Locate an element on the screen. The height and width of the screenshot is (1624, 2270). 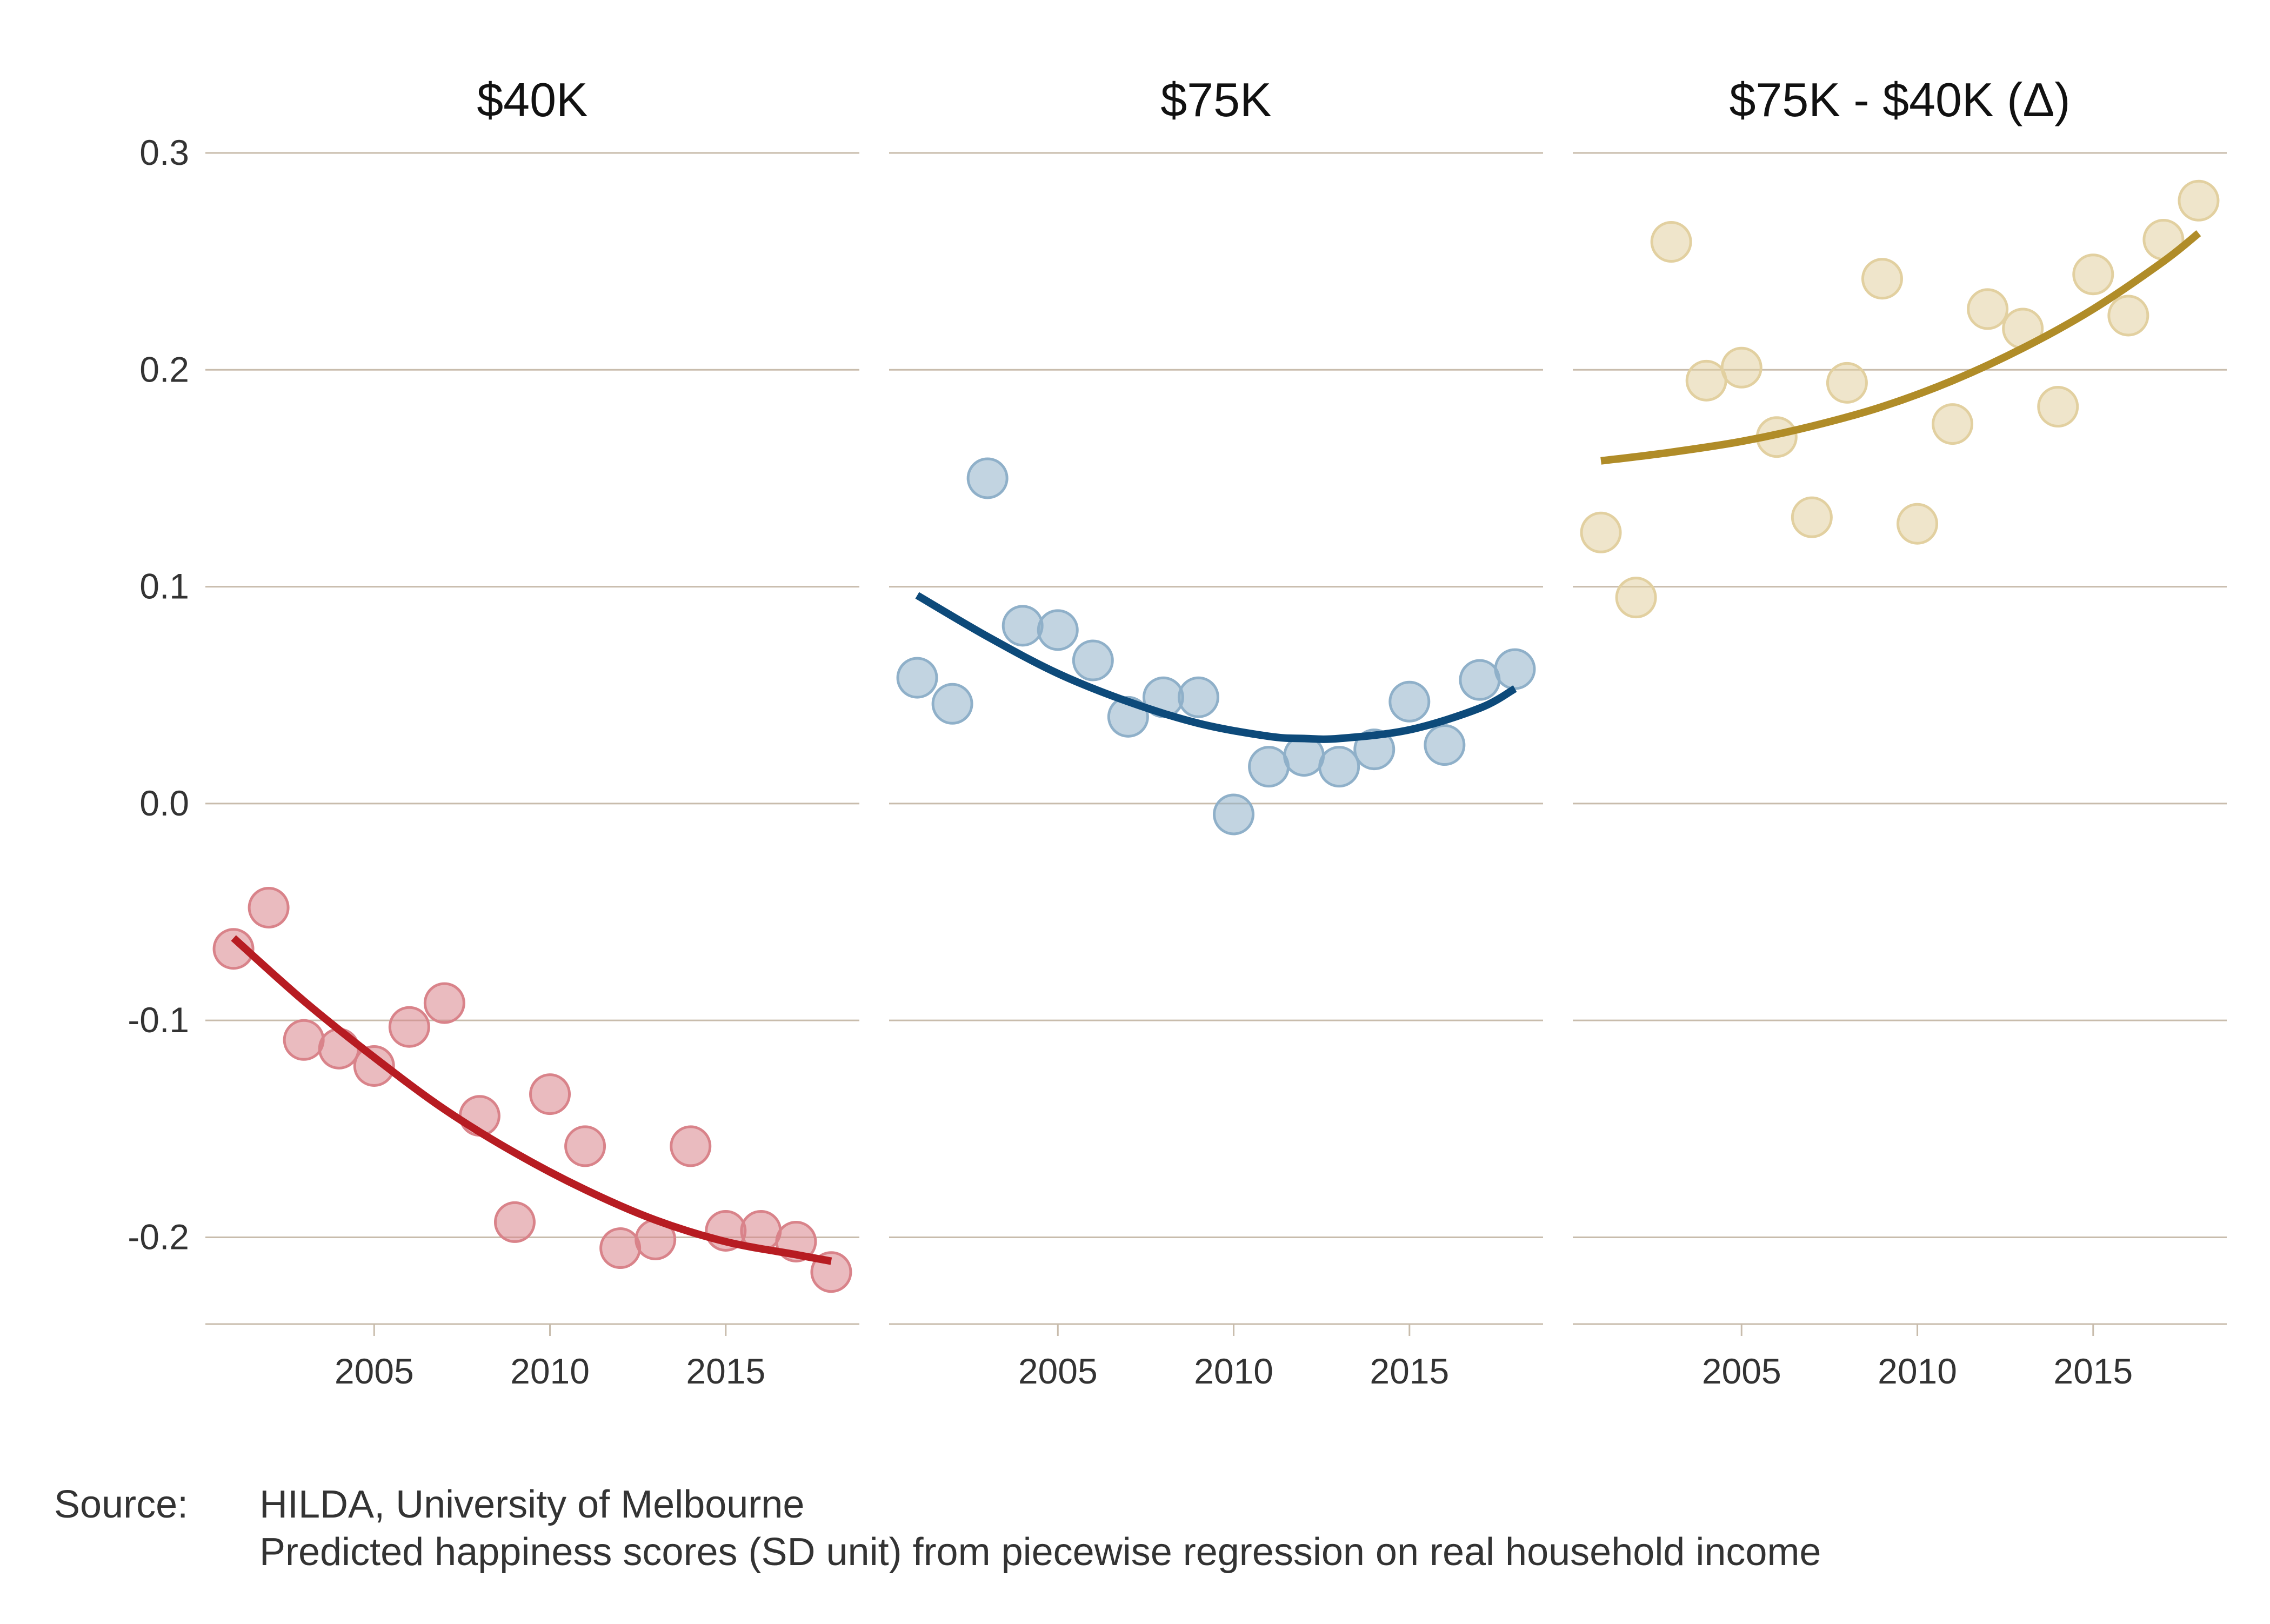
panel-title: $75K is located at coordinates (1216, 99).